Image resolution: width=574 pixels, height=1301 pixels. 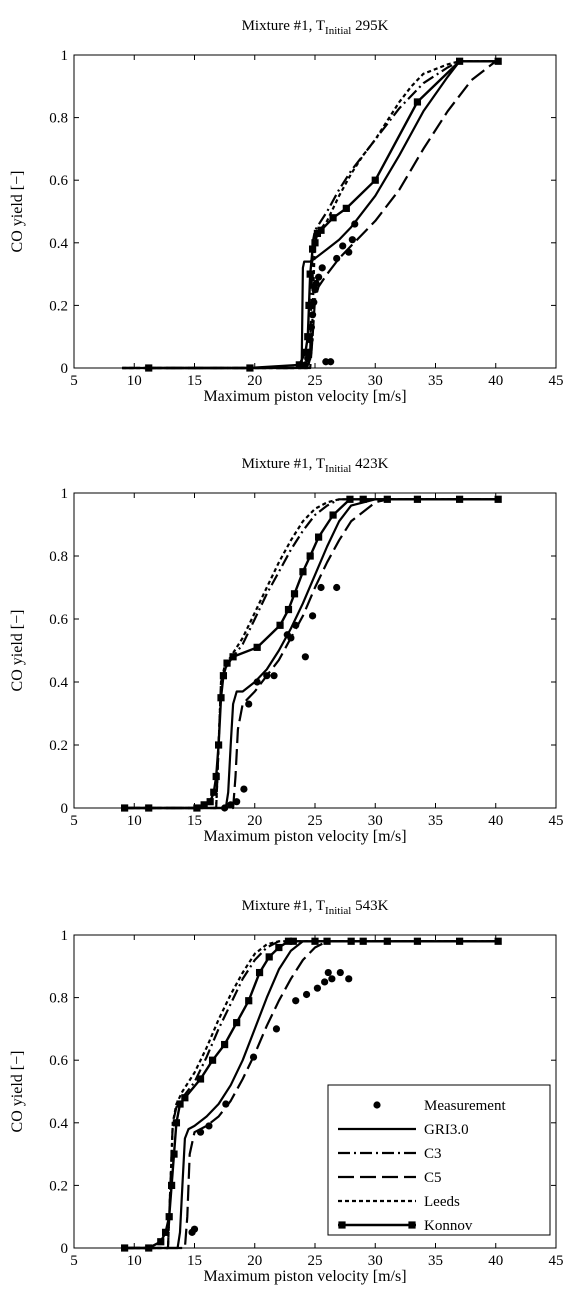 What do you see at coordinates (58, 683) in the screenshot?
I see `y-tick-label: 0.4` at bounding box center [58, 683].